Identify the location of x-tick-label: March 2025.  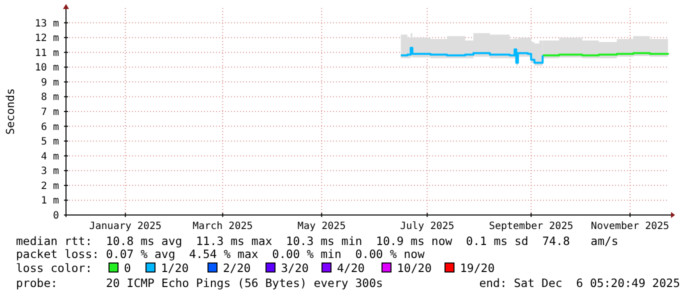
(222, 226).